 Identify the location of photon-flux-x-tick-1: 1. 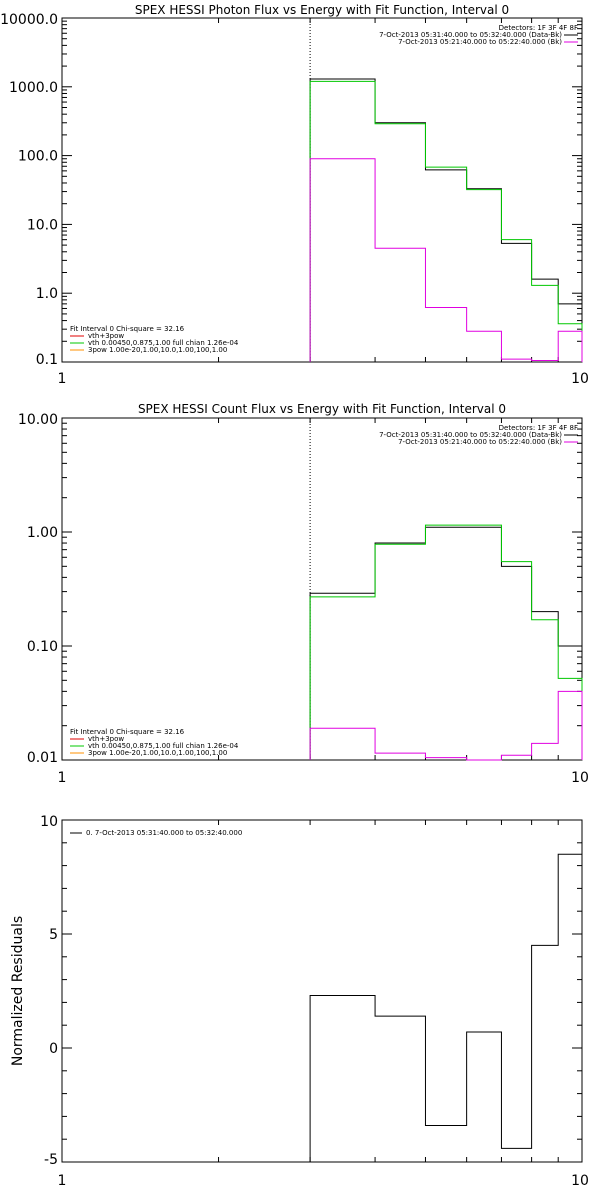
(62, 379).